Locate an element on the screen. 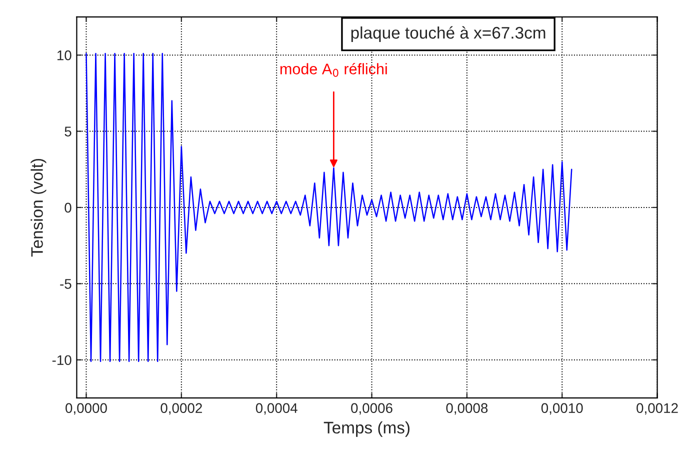 The height and width of the screenshot is (459, 679). x-tick-label: 0,0002 is located at coordinates (181, 409).